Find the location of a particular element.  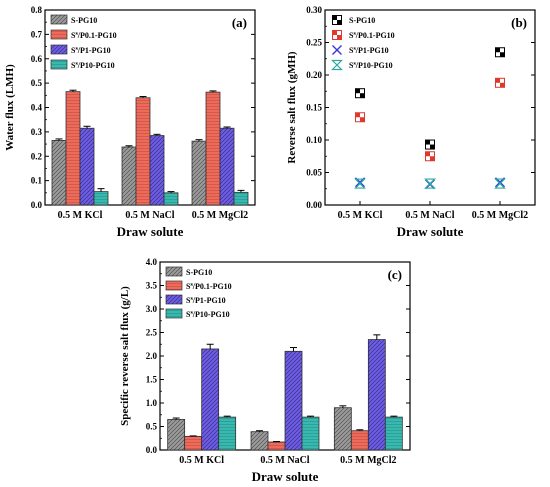

panel-label: (b) is located at coordinates (519, 22).